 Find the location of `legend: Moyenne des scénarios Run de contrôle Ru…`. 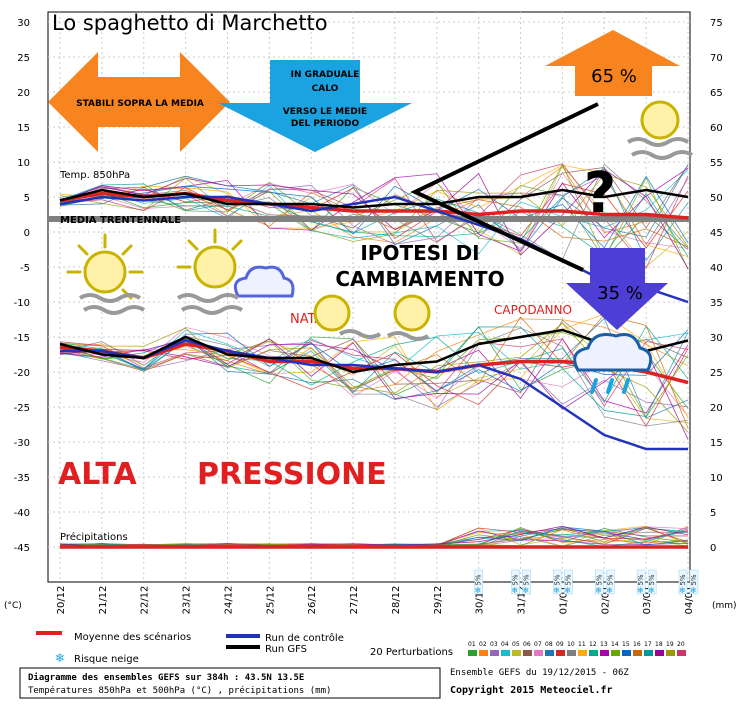

legend: Moyenne des scénarios Run de contrôle Ru… is located at coordinates (361, 648).